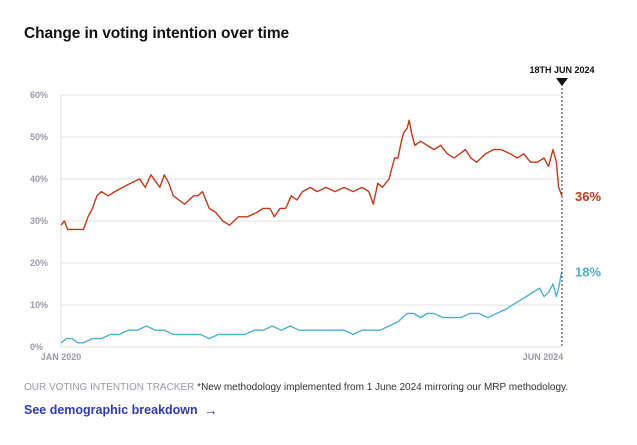  I want to click on chart-title: Change in voting intention over time, so click(157, 33).